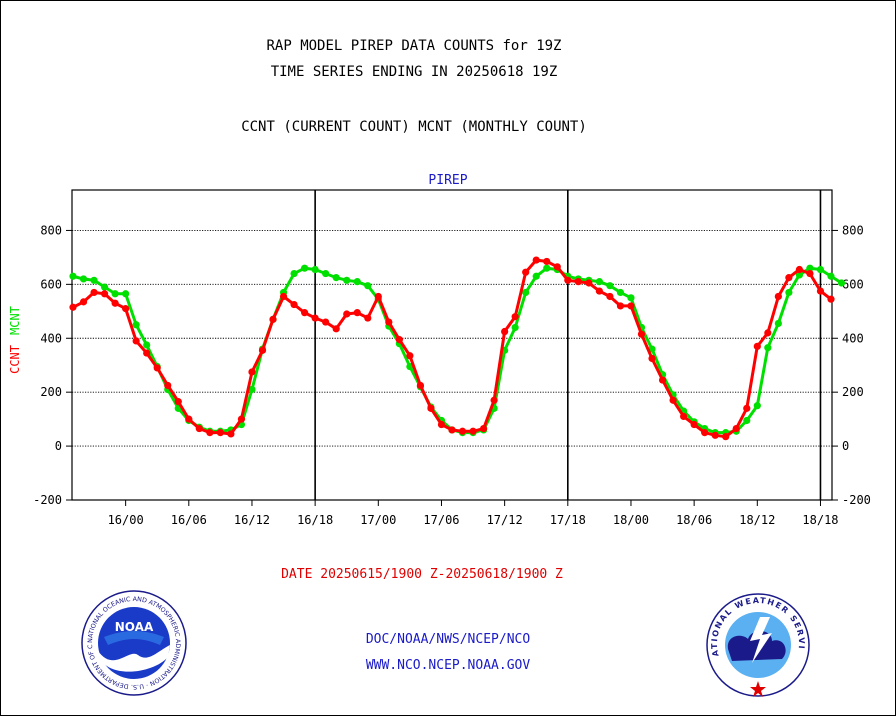 The height and width of the screenshot is (716, 896). Describe the element at coordinates (51, 284) in the screenshot. I see `ytick-label-left-600: 600` at that location.